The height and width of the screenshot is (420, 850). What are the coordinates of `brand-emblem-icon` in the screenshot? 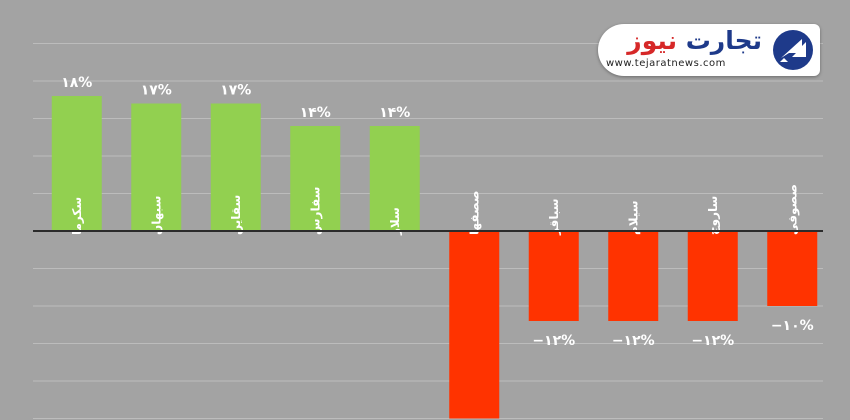 It's located at (793, 50).